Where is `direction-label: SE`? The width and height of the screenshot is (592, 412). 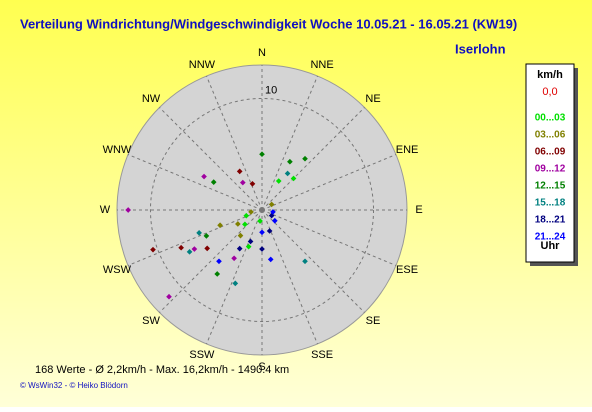
direction-label: SE is located at coordinates (373, 321).